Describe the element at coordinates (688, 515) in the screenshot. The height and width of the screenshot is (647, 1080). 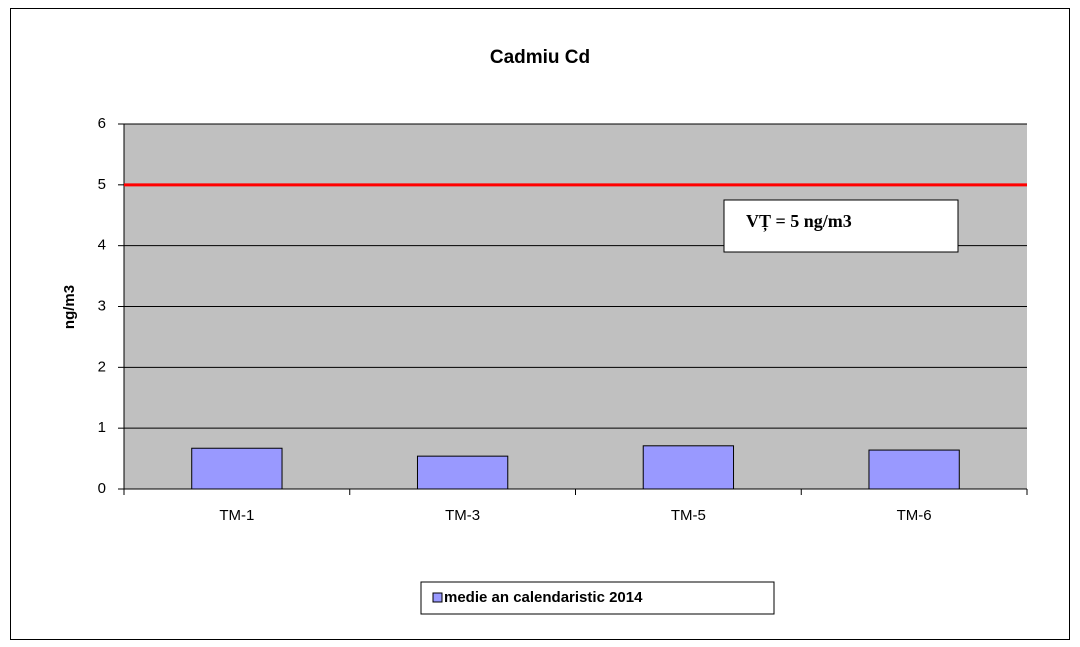
I see `x-tick-label: TM-5` at that location.